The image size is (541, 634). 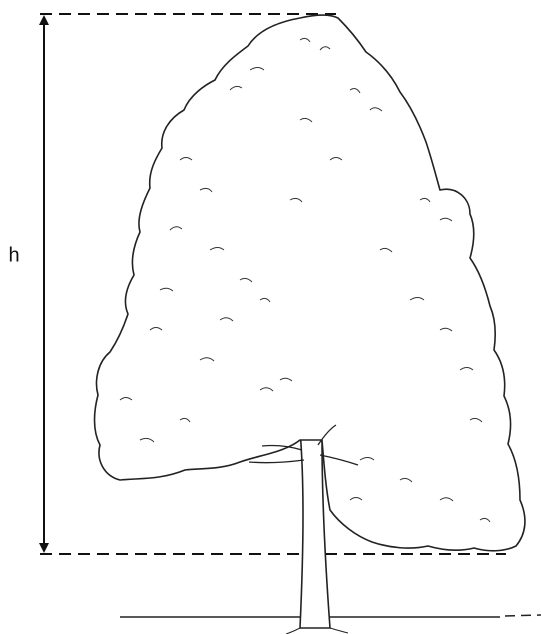 What do you see at coordinates (13, 255) in the screenshot?
I see `height-label: h` at bounding box center [13, 255].